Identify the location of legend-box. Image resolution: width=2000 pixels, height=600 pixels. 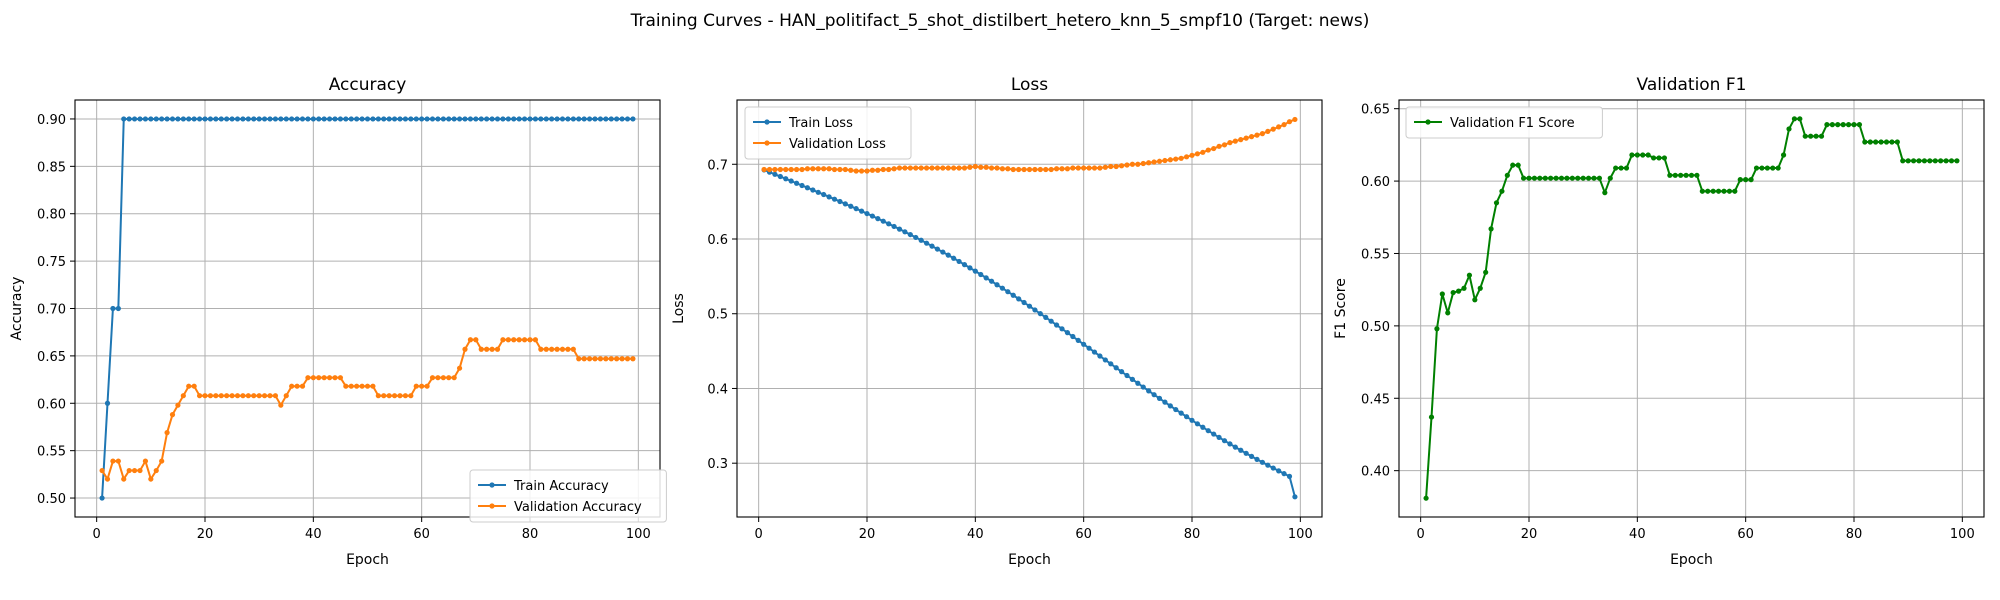
(828, 133).